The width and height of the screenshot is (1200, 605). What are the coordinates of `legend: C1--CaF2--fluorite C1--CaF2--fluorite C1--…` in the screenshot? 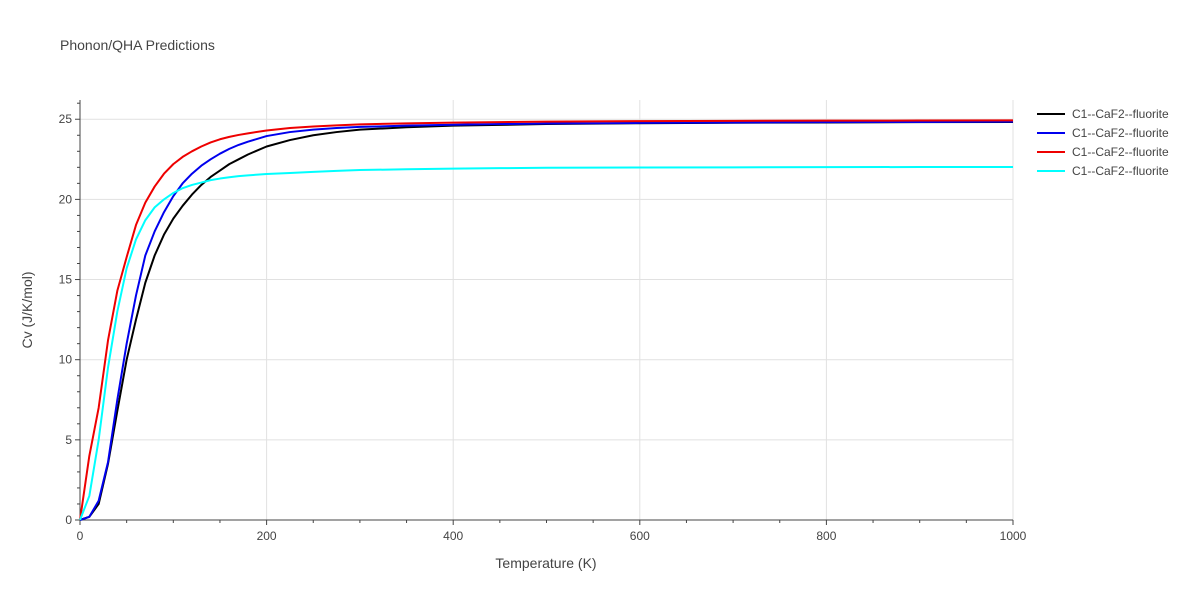 It's located at (1103, 142).